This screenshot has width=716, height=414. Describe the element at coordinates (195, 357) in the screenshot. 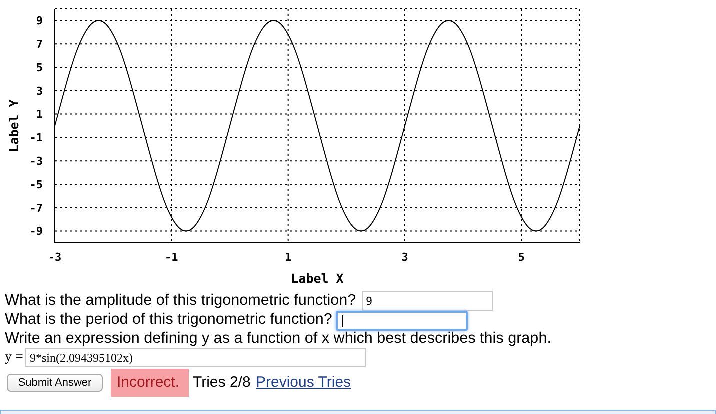

I see `text-field: 9*sin(2.094395102x)` at that location.